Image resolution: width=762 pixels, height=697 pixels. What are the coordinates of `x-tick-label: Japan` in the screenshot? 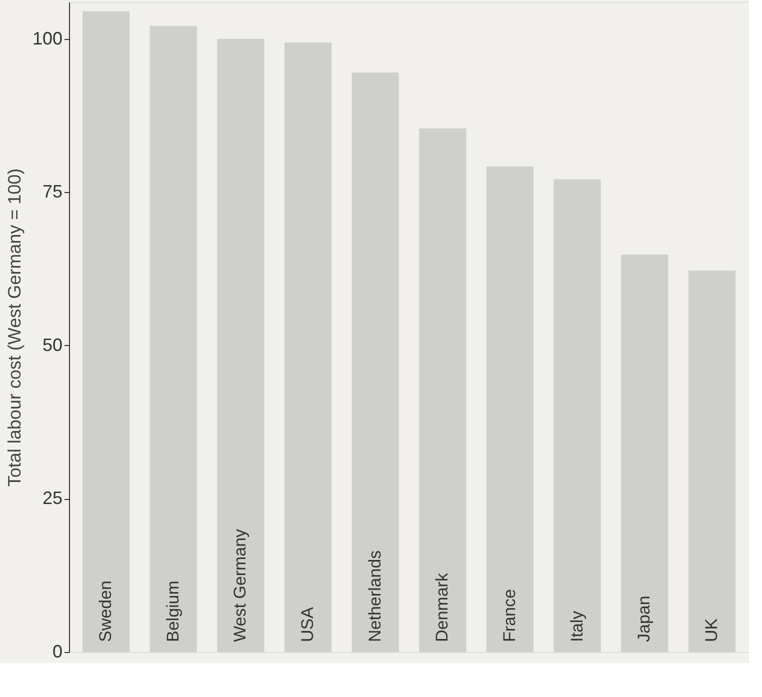 It's located at (644, 619).